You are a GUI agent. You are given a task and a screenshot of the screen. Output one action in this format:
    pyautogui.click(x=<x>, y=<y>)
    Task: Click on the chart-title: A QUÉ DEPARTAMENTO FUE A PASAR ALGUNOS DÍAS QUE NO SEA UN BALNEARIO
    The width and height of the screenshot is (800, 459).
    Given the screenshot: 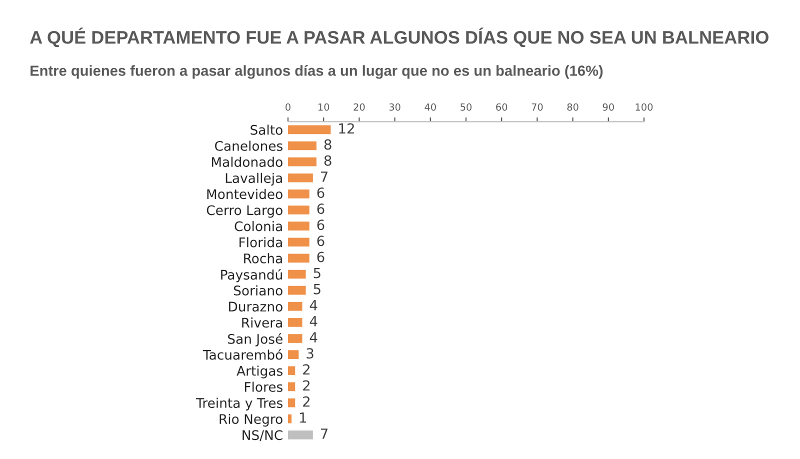 What is the action you would take?
    pyautogui.click(x=399, y=38)
    